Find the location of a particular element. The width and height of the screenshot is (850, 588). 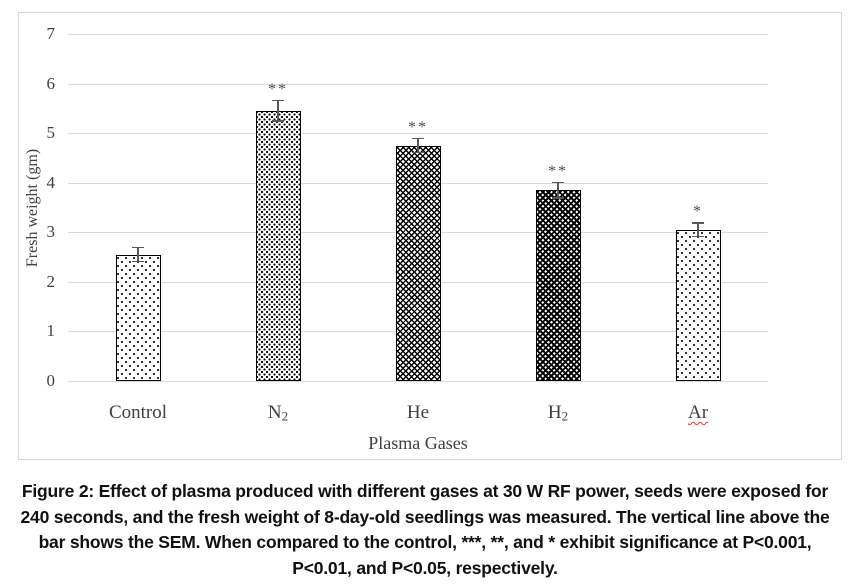

x-tick-label-text: N2 is located at coordinates (278, 413).